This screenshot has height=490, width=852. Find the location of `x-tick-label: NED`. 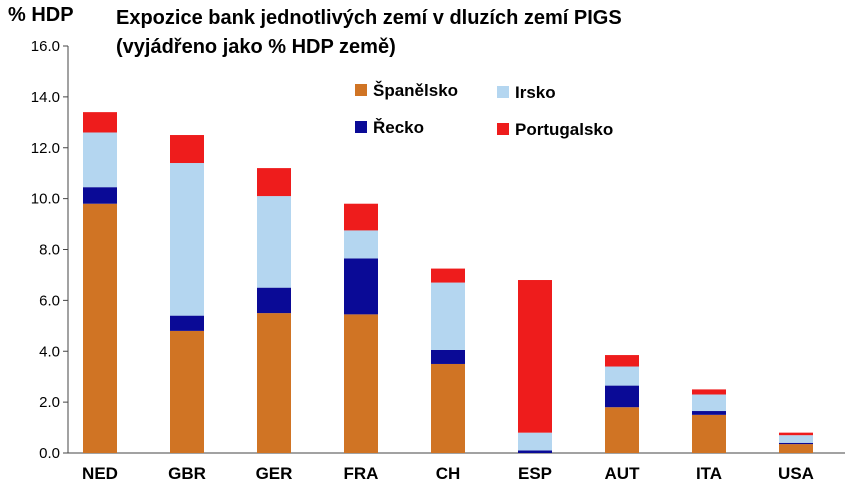

x-tick-label: NED is located at coordinates (100, 473).